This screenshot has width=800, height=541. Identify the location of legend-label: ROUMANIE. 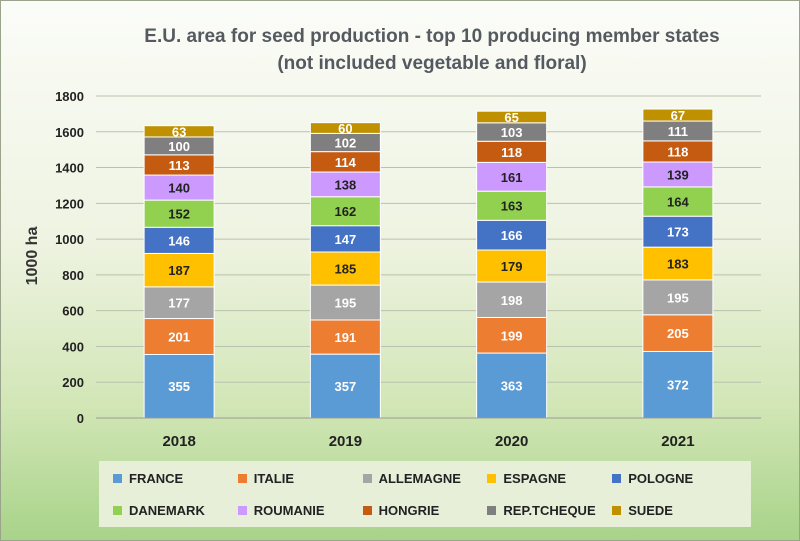
(289, 510).